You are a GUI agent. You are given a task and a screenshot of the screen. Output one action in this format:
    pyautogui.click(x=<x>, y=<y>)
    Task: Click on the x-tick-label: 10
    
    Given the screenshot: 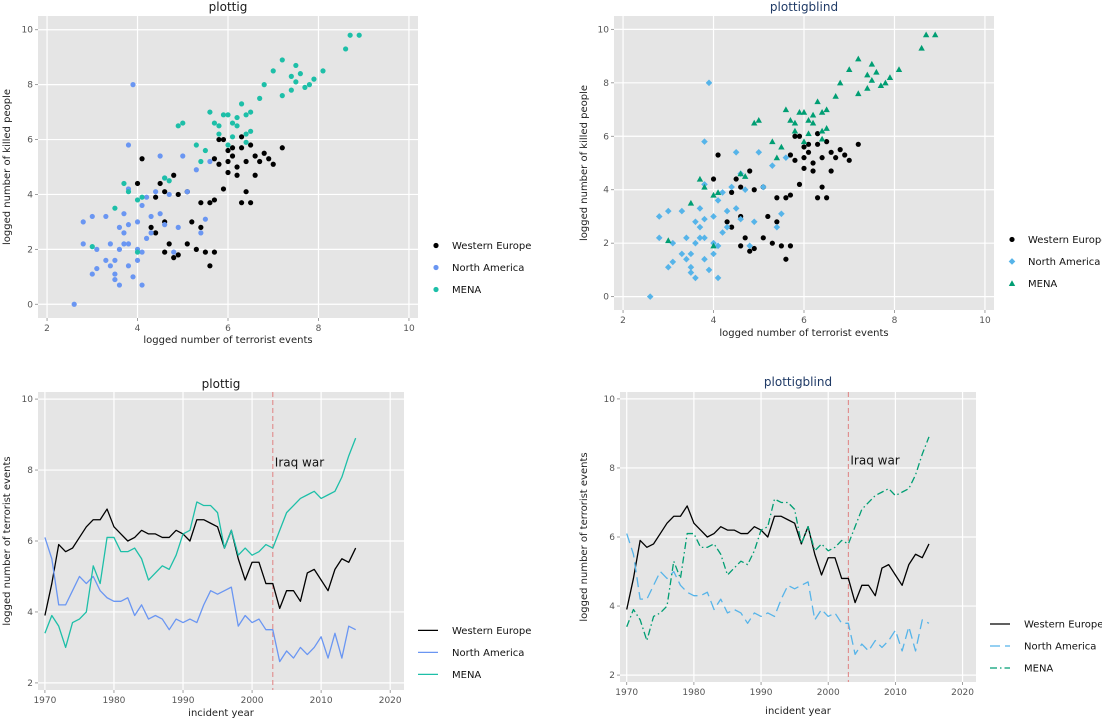 What is the action you would take?
    pyautogui.click(x=985, y=321)
    